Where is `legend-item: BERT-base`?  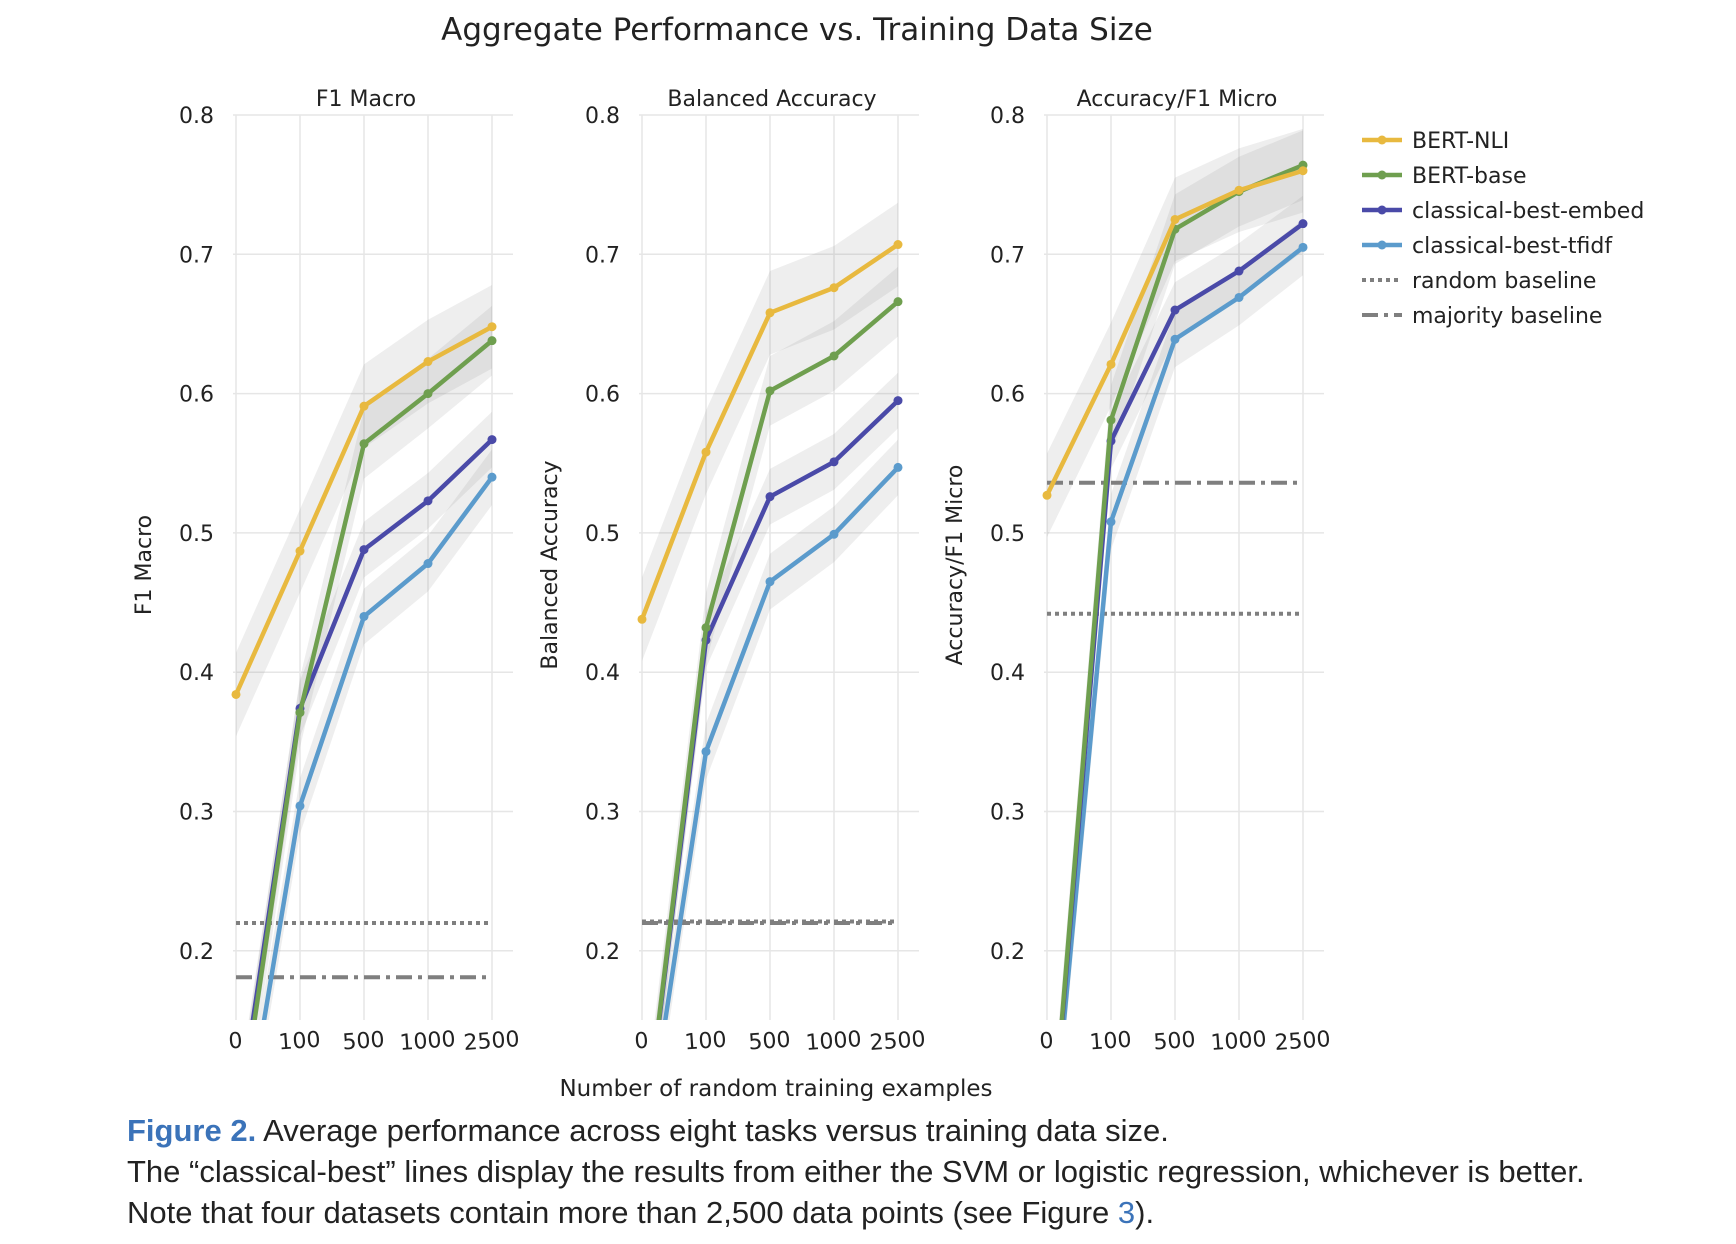
legend-item: BERT-base is located at coordinates (1444, 176).